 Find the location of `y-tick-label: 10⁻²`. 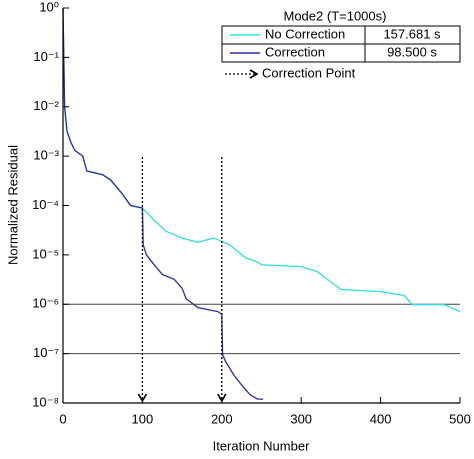

y-tick-label: 10⁻² is located at coordinates (46, 105).